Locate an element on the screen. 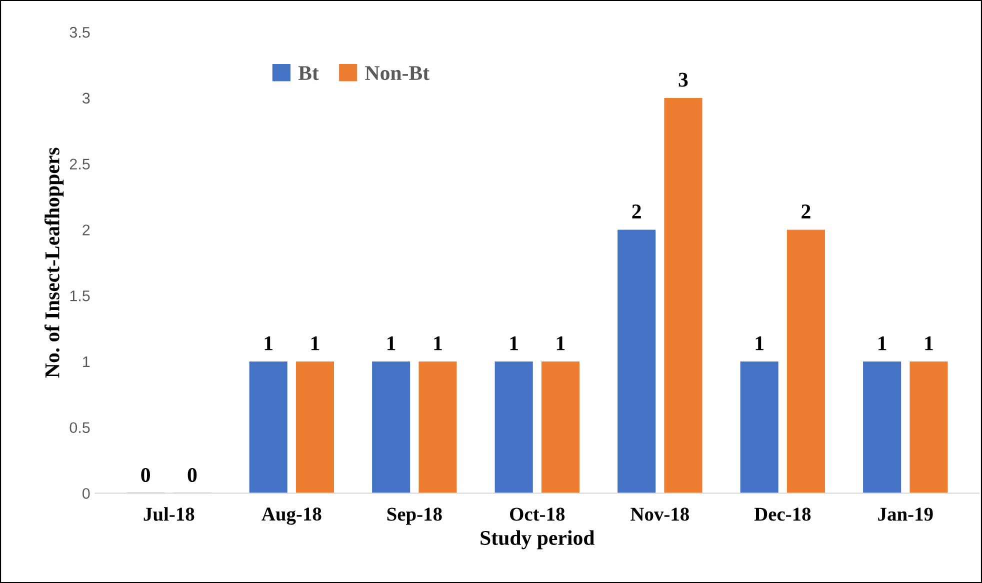  x-axis-title: Study period is located at coordinates (537, 540).